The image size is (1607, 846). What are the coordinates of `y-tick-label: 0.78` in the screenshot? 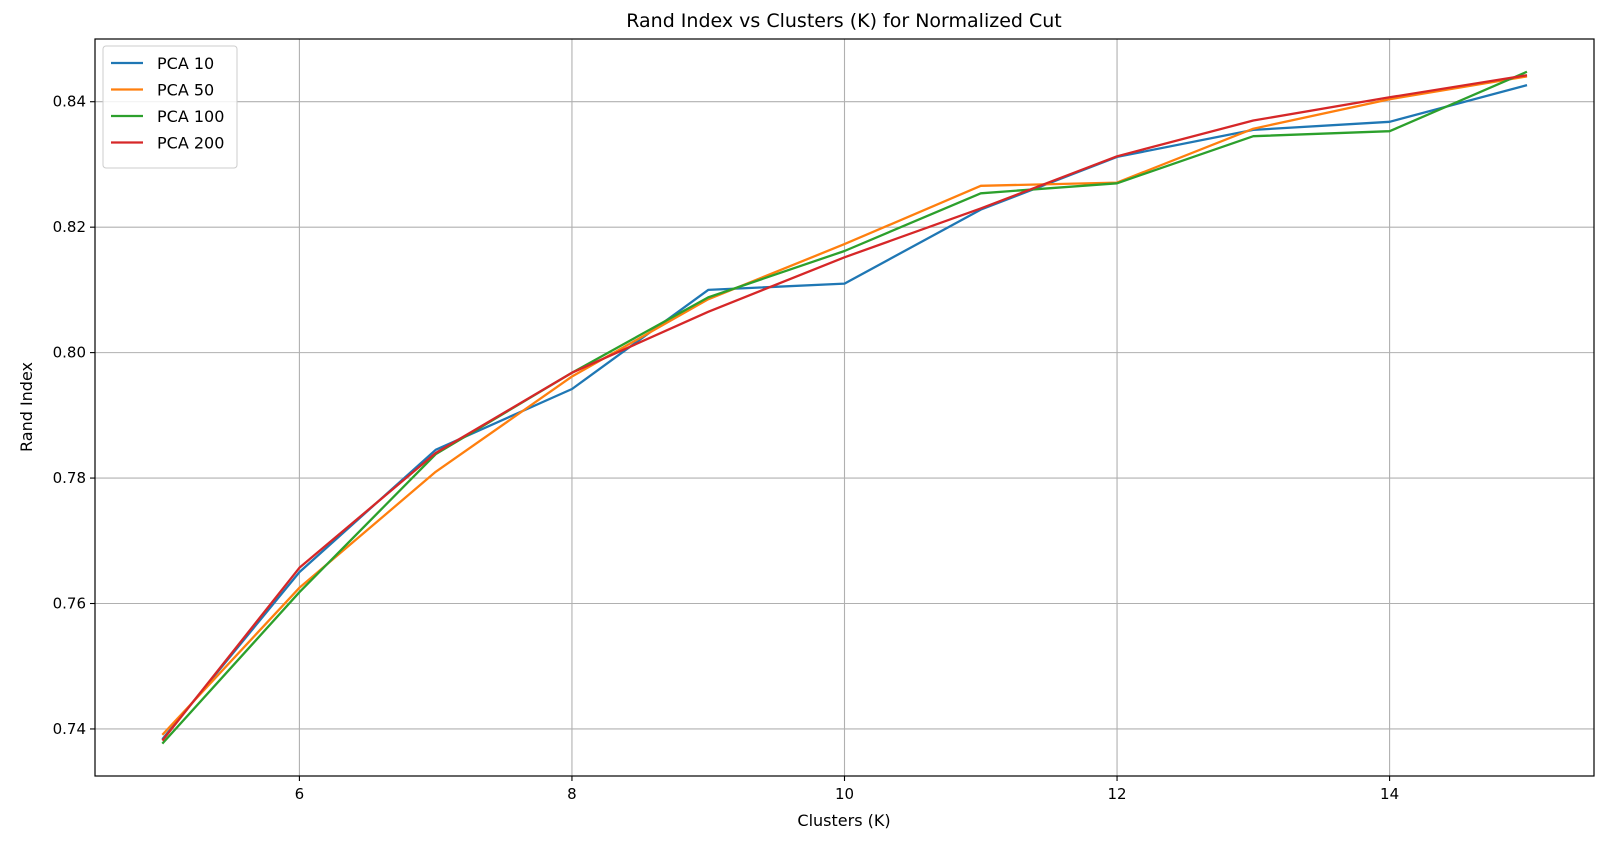 It's located at (69, 478).